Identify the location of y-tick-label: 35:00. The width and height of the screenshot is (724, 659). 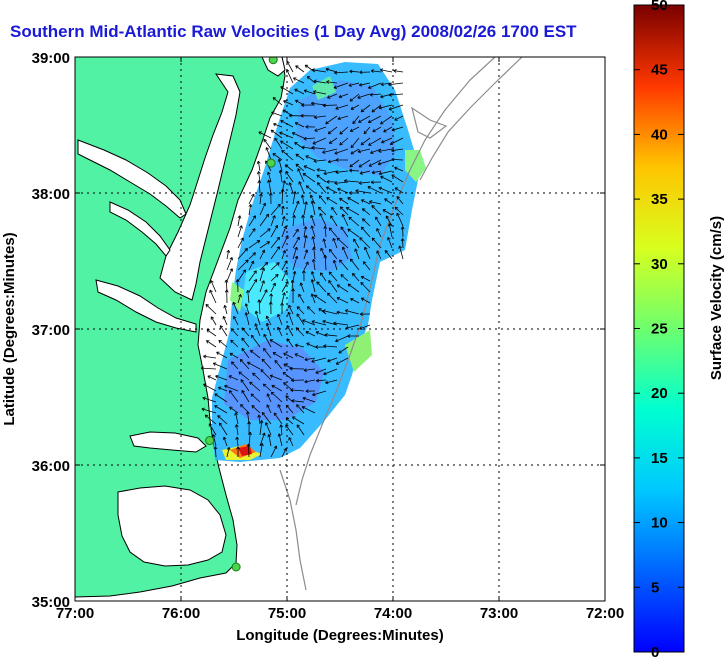
(51, 602).